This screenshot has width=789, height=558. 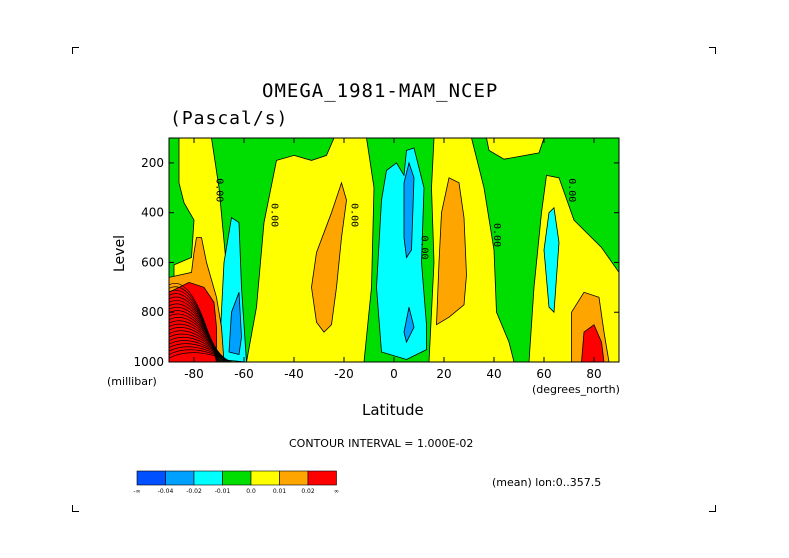 What do you see at coordinates (543, 374) in the screenshot?
I see `x-tick-label: 60` at bounding box center [543, 374].